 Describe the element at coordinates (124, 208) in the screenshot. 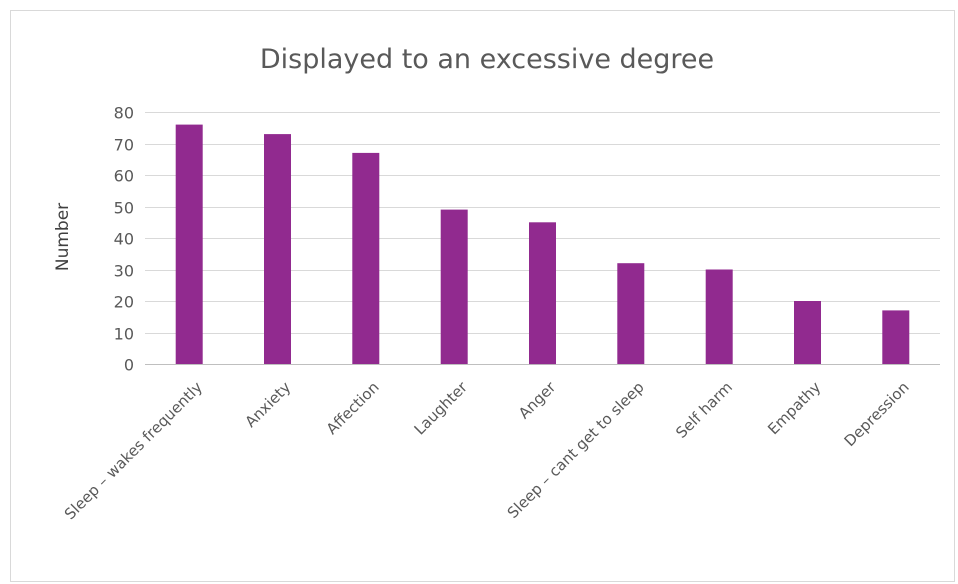

I see `y-tick-label: 50` at that location.